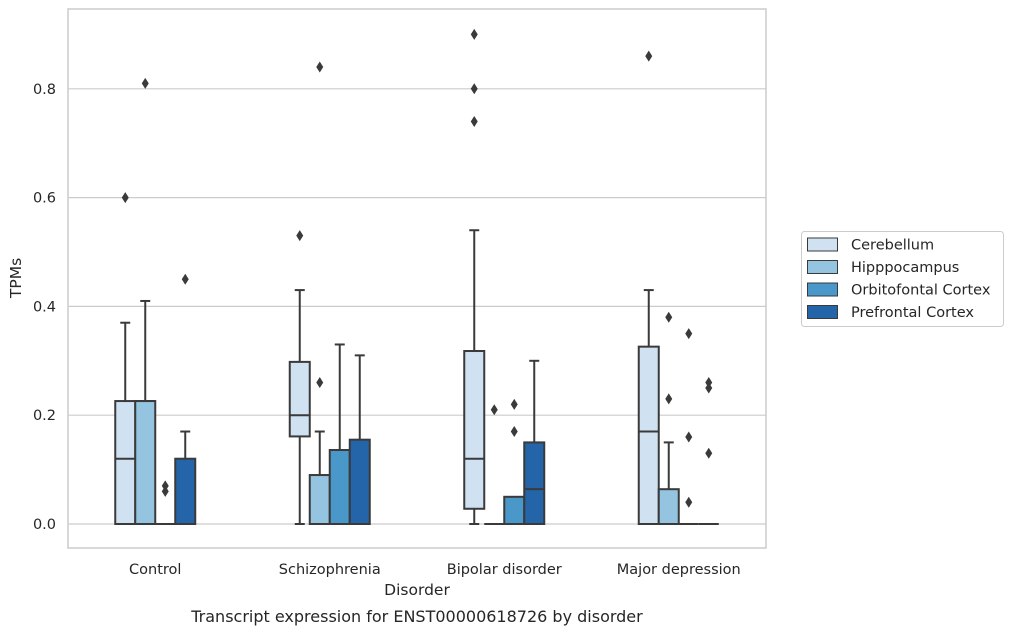 Image resolution: width=1014 pixels, height=634 pixels. I want to click on x-axis-label: Disorder, so click(417, 590).